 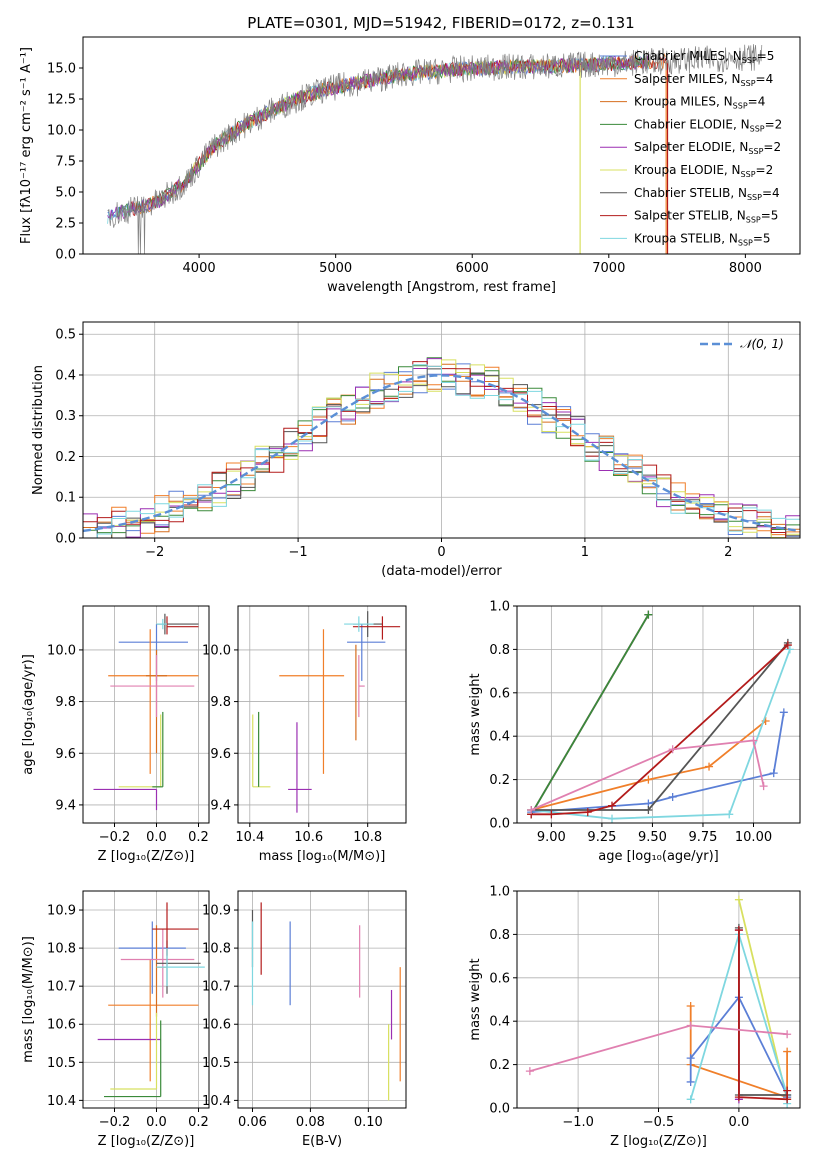 What do you see at coordinates (688, 56) in the screenshot?
I see `legend-label-main: Chabrier MILES, N` at bounding box center [688, 56].